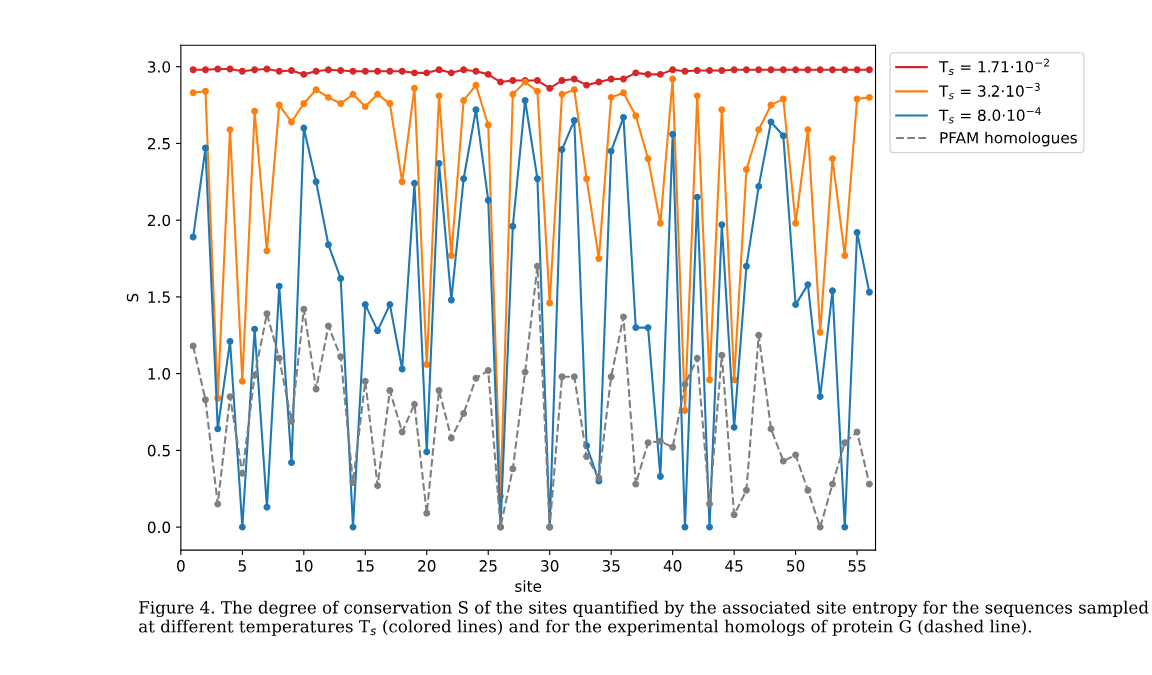 This screenshot has height=675, width=1152. What do you see at coordinates (1008, 139) in the screenshot?
I see `legend-label: PFAM homologues` at bounding box center [1008, 139].